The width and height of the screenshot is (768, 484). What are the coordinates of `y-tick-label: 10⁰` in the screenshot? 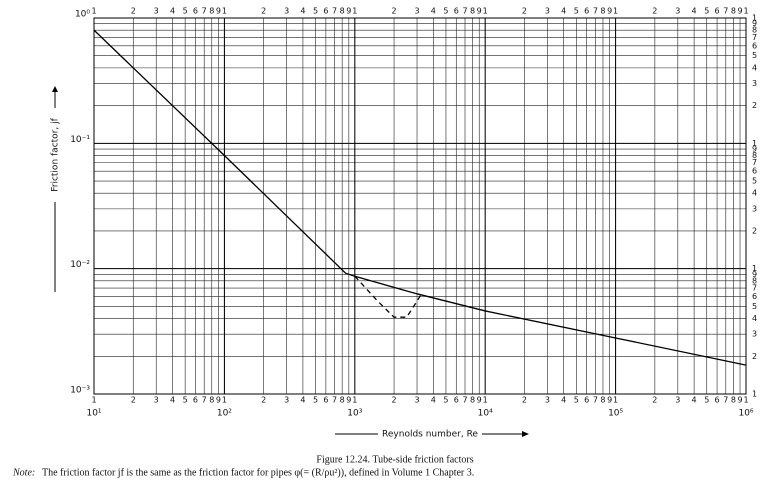 It's located at (82, 15).